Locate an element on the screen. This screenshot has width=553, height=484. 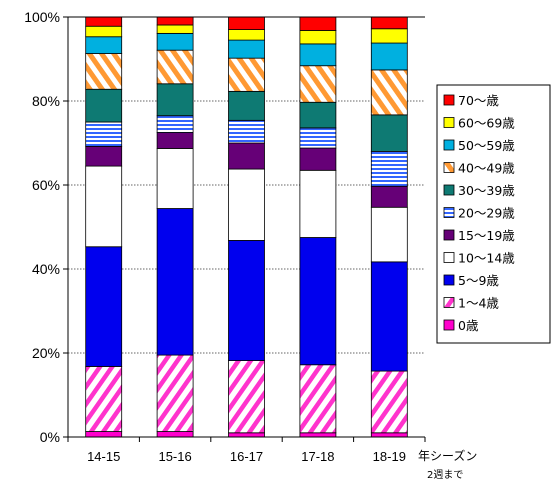
legend-label: 40～49歳 is located at coordinates (486, 168).